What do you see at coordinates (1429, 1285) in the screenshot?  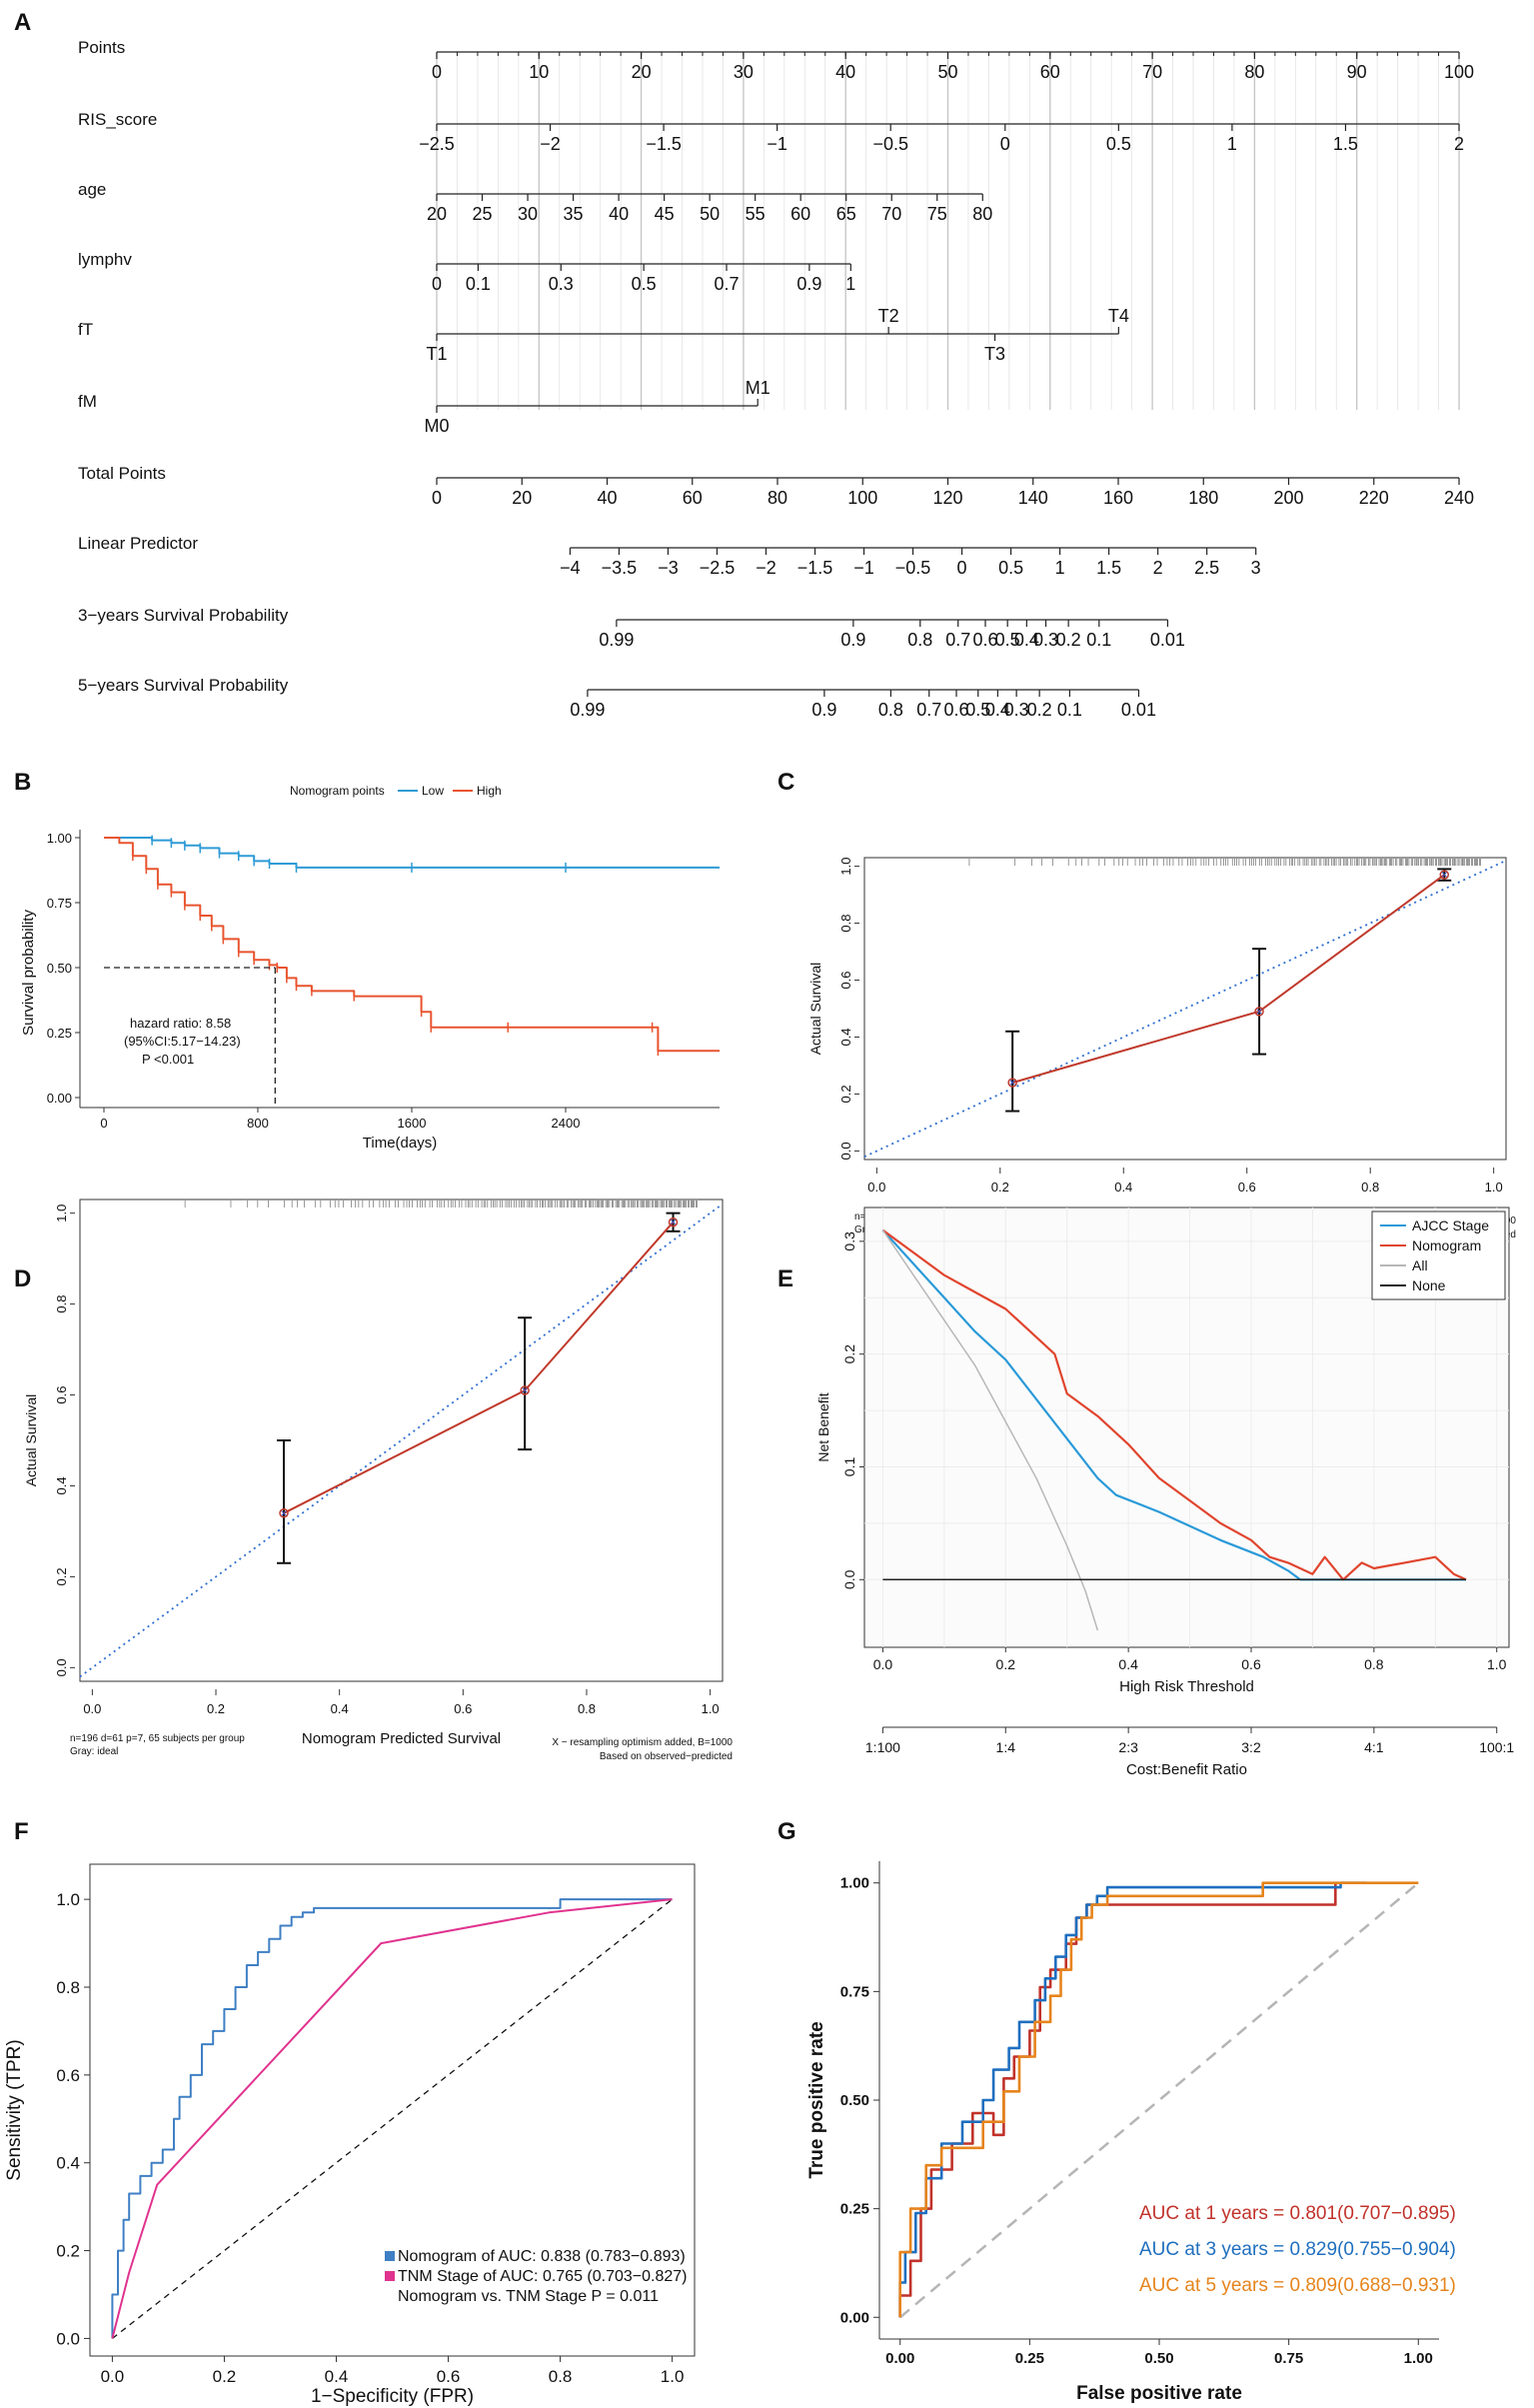 I see `legend-label: None` at bounding box center [1429, 1285].